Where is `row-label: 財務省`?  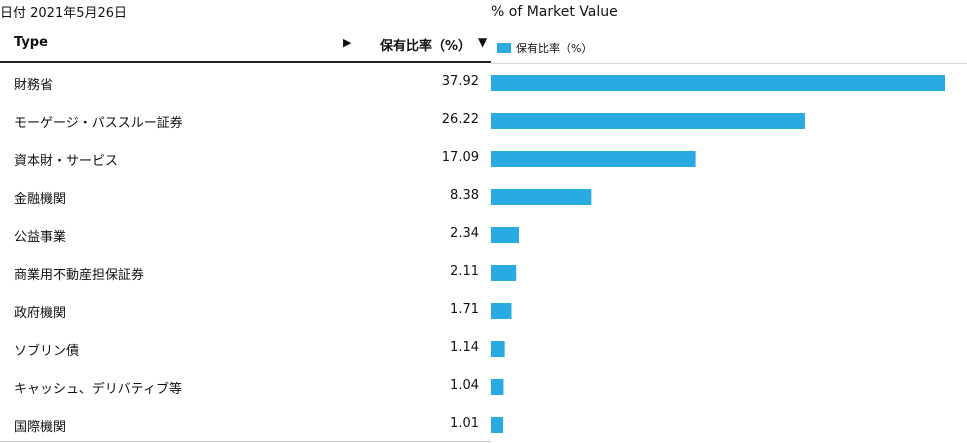 row-label: 財務省 is located at coordinates (34, 85).